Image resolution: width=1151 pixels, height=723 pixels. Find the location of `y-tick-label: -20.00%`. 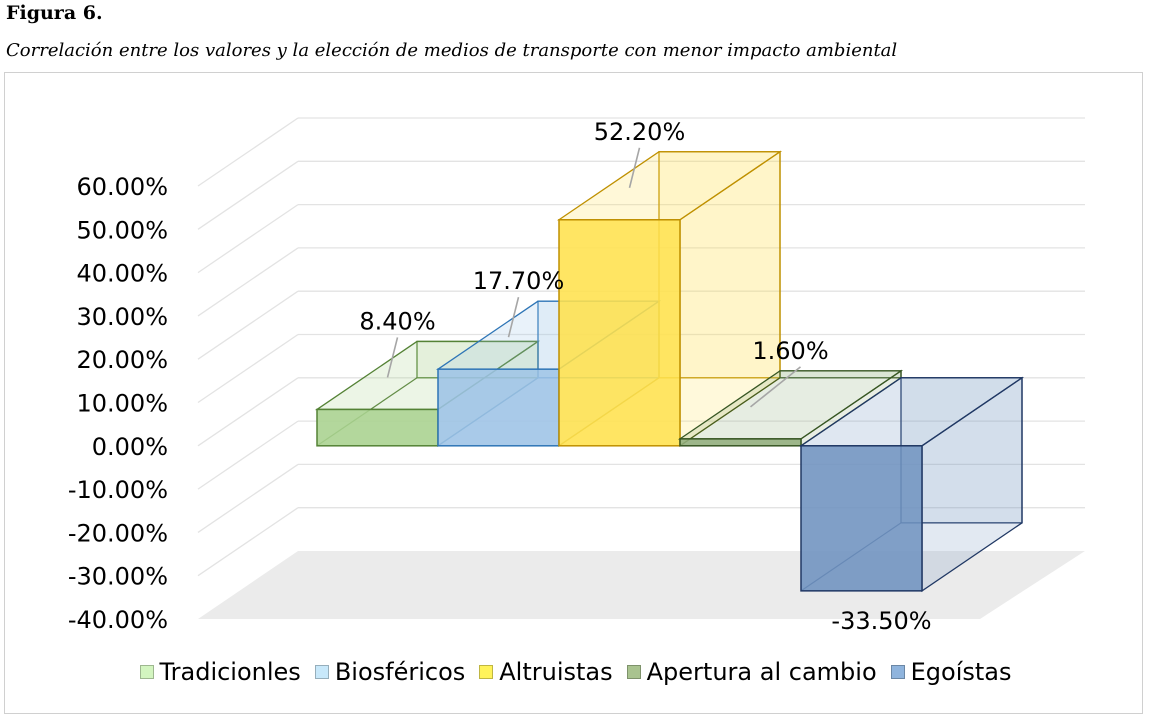

y-tick-label: -20.00% is located at coordinates (118, 533).